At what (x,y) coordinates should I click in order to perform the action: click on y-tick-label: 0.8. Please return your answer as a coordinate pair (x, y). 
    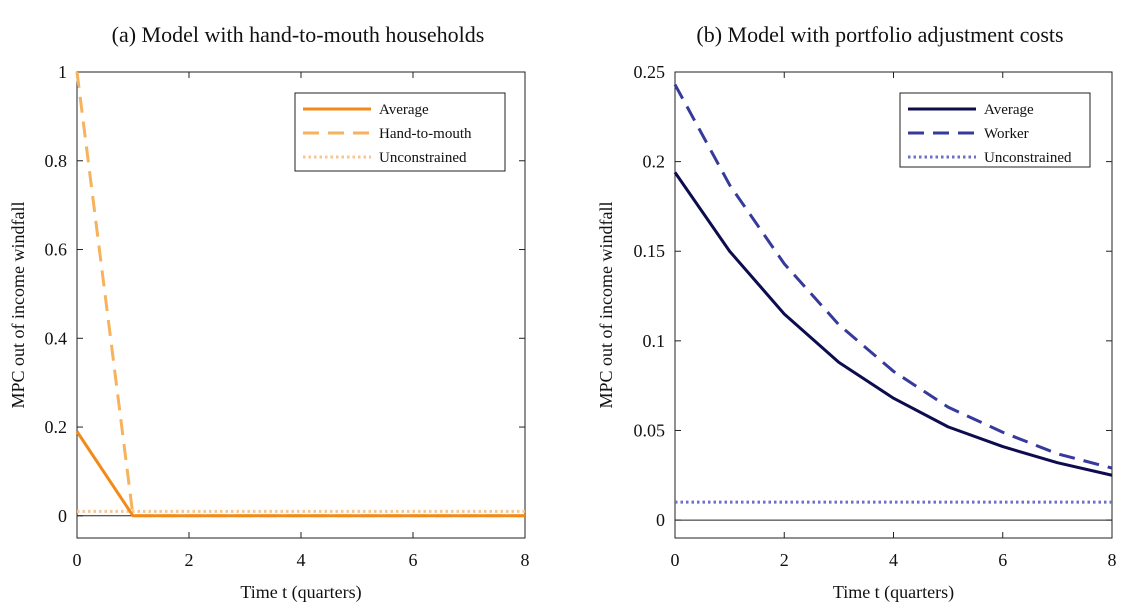
    Looking at the image, I should click on (56, 161).